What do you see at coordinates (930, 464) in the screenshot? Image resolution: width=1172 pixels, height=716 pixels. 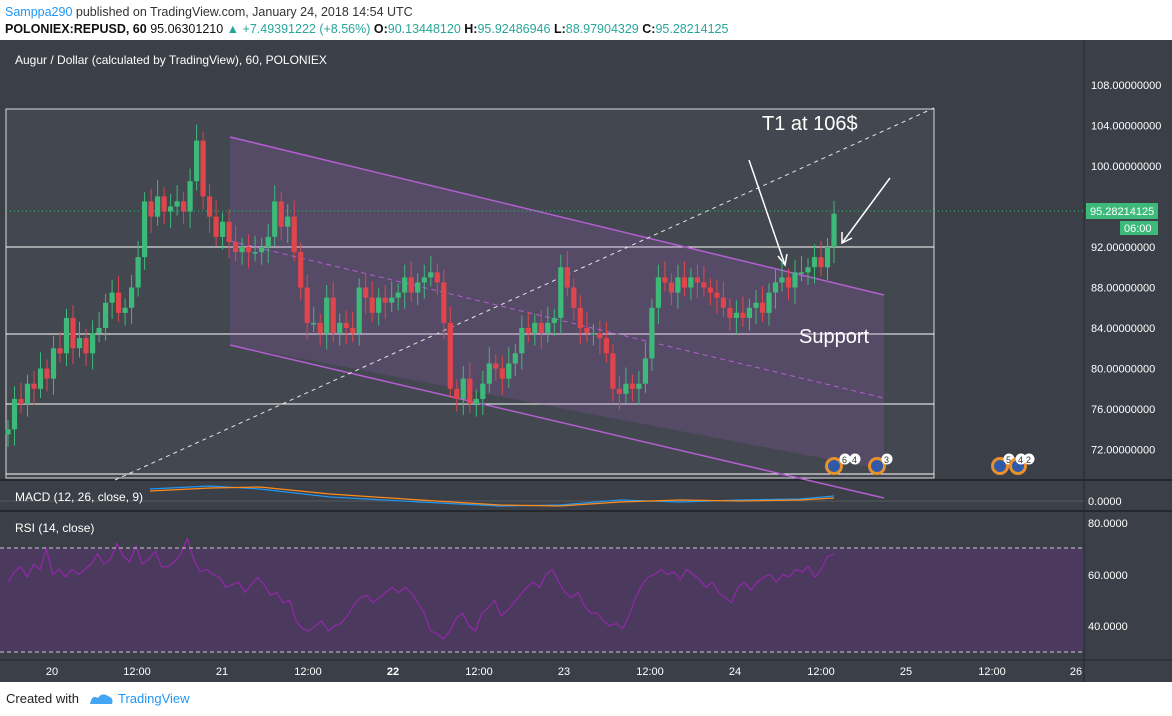 I see `event-badges: 6 4 3 5 4 2` at bounding box center [930, 464].